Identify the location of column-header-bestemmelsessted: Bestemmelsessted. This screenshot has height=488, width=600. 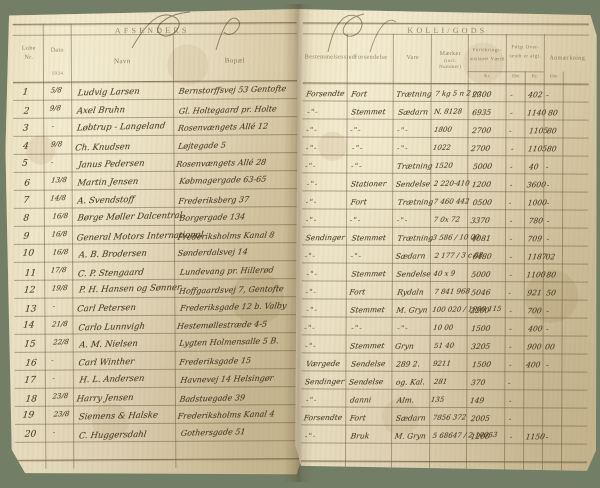
(330, 57).